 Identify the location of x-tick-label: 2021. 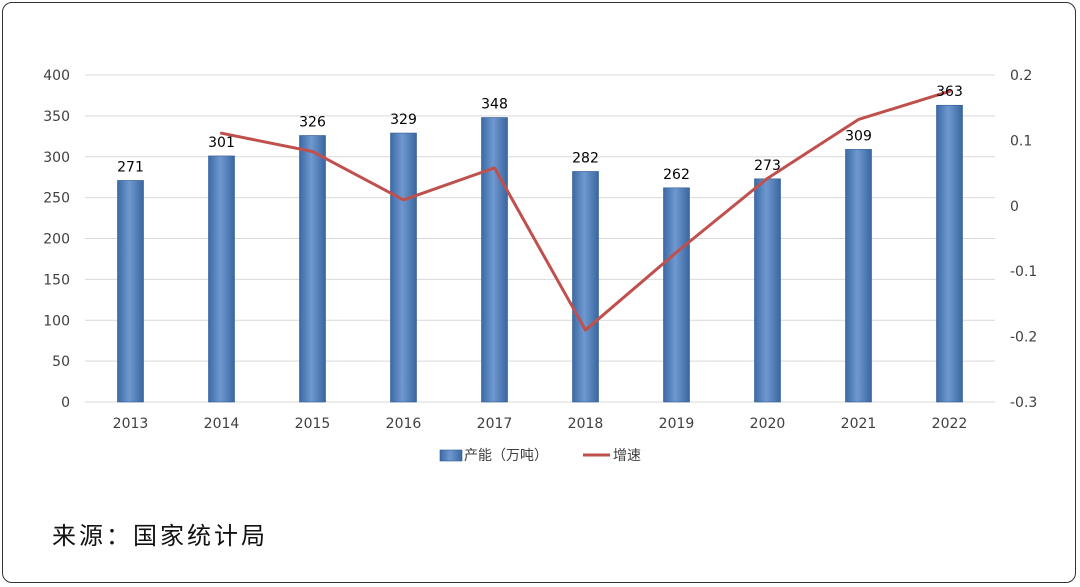
(859, 424).